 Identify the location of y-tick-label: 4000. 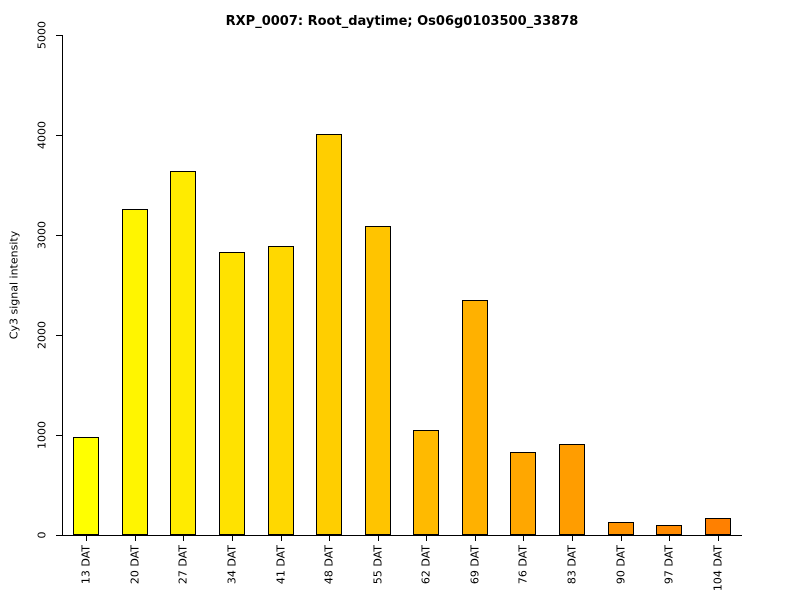
(42, 135).